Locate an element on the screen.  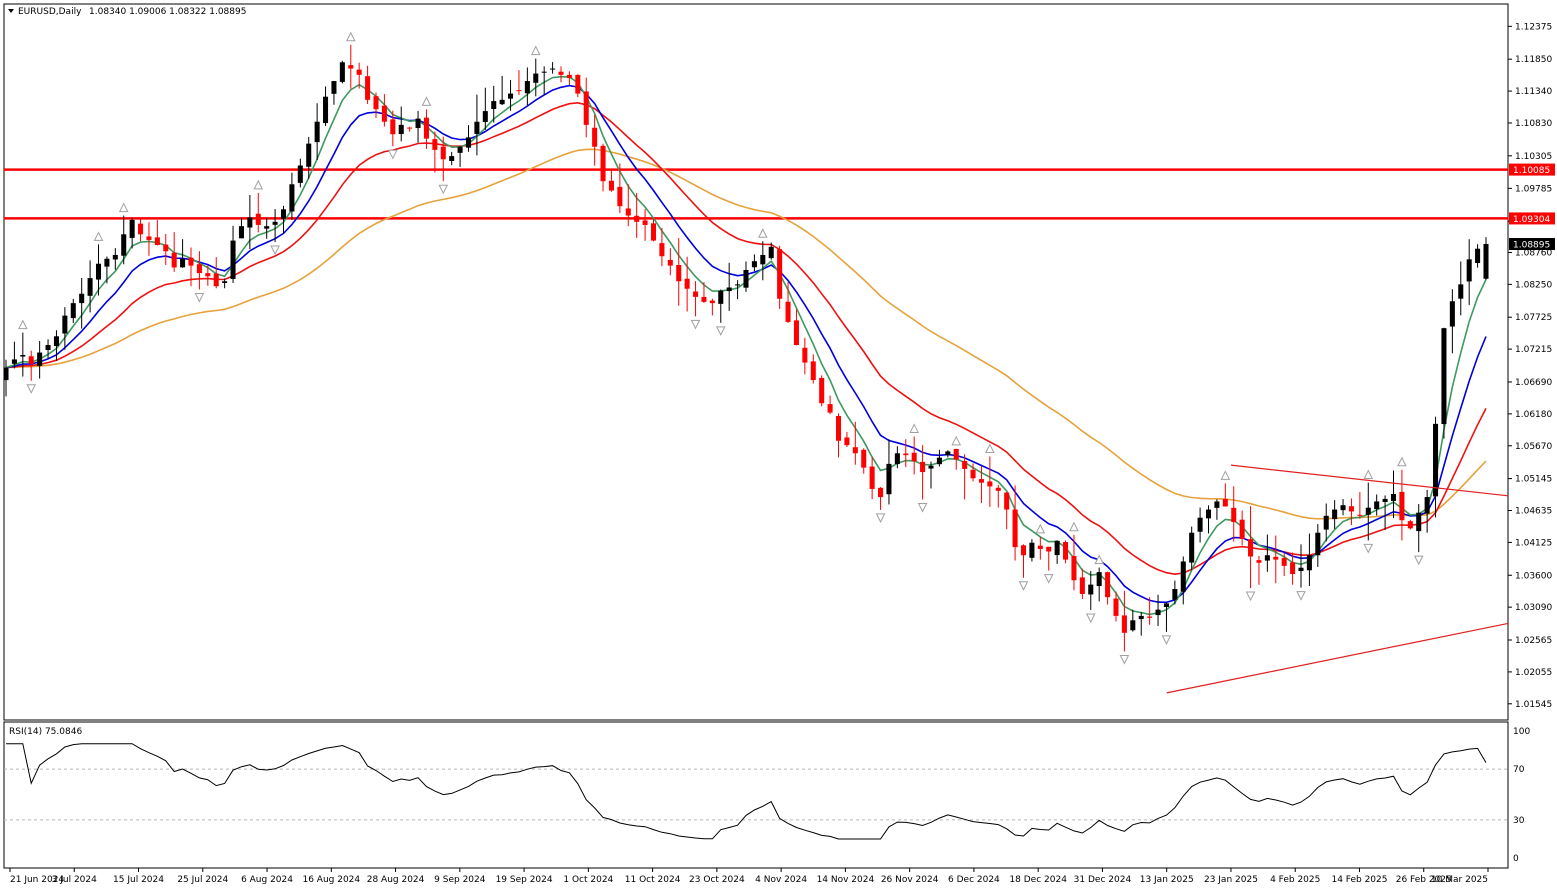
x-tick-label: 13 Jan 2025 is located at coordinates (1167, 880).